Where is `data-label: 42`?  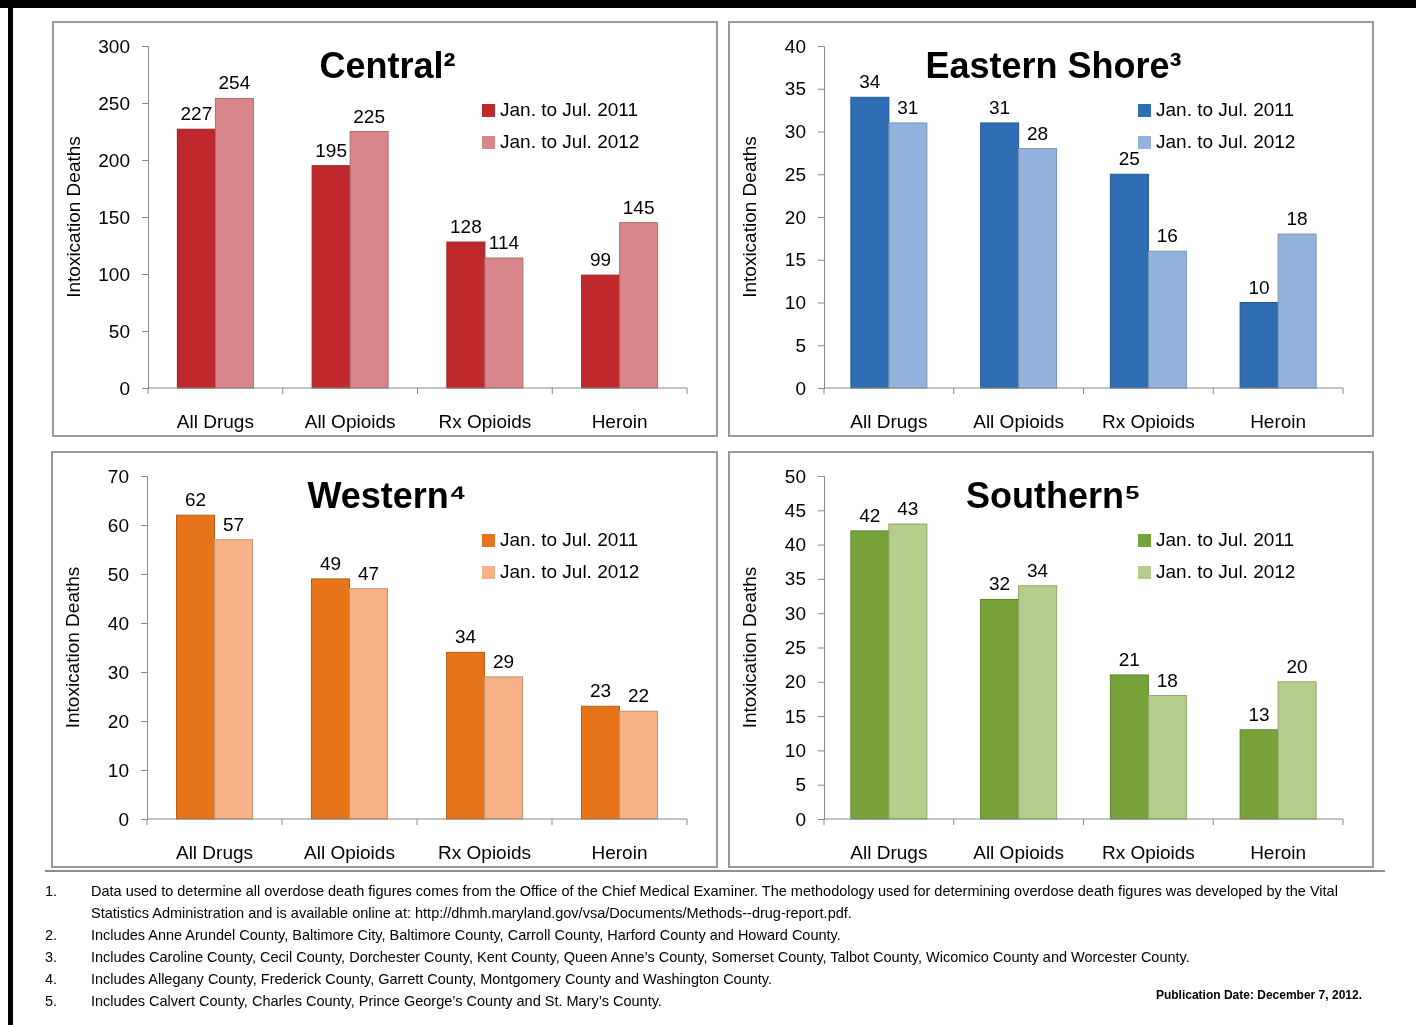
data-label: 42 is located at coordinates (870, 515).